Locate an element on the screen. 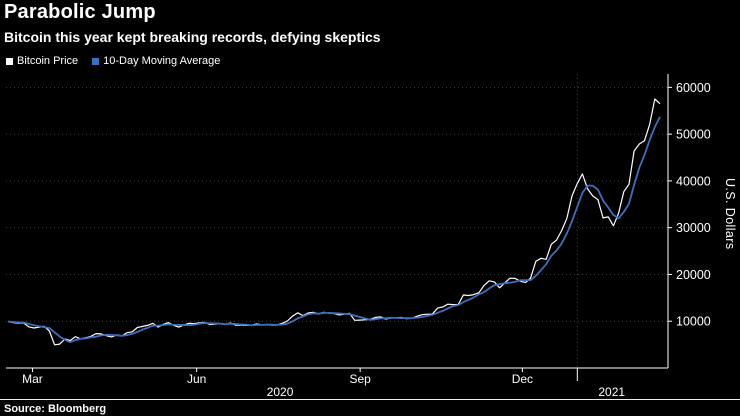 The height and width of the screenshot is (416, 740). legend-label-moving-average: 10-Day Moving Average is located at coordinates (162, 61).